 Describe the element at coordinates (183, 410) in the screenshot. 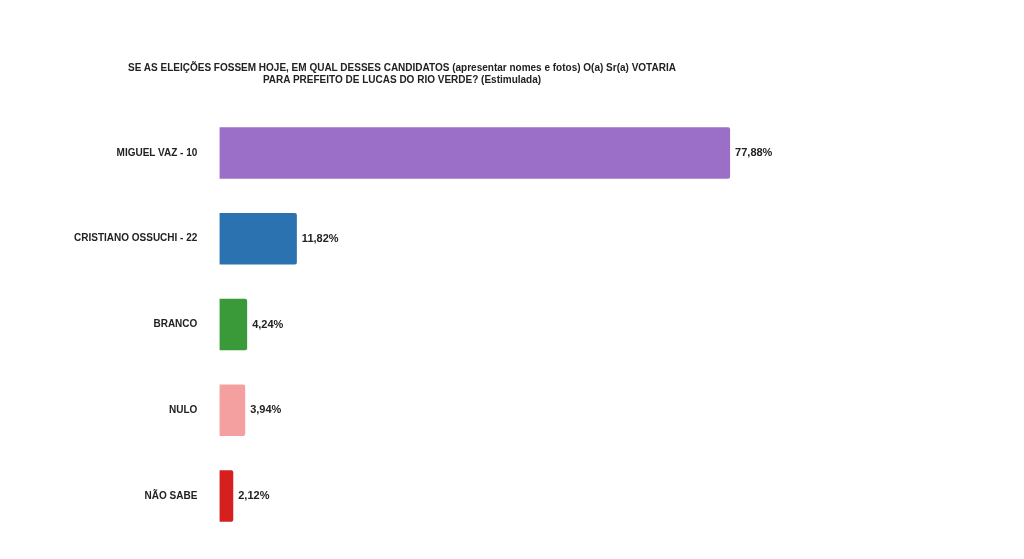

I see `y-tick-label: NULO` at that location.